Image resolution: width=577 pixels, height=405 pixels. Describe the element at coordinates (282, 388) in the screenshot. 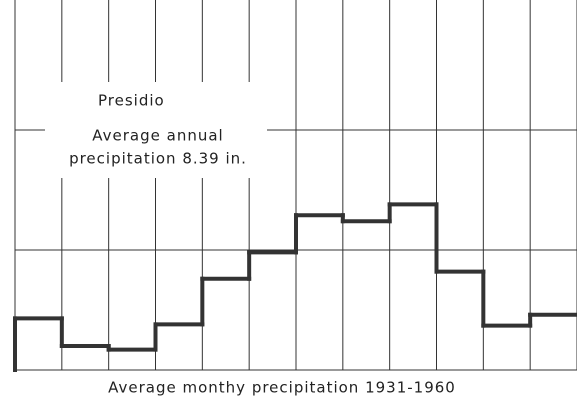

I see `chart-title: Average monthy precipitation 1931-1960` at that location.